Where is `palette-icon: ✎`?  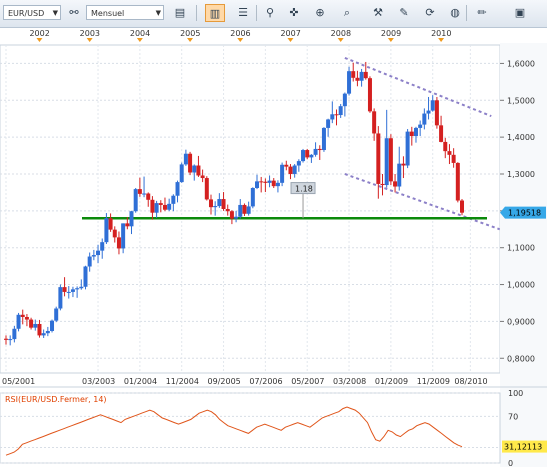 palette-icon: ✎ is located at coordinates (404, 12).